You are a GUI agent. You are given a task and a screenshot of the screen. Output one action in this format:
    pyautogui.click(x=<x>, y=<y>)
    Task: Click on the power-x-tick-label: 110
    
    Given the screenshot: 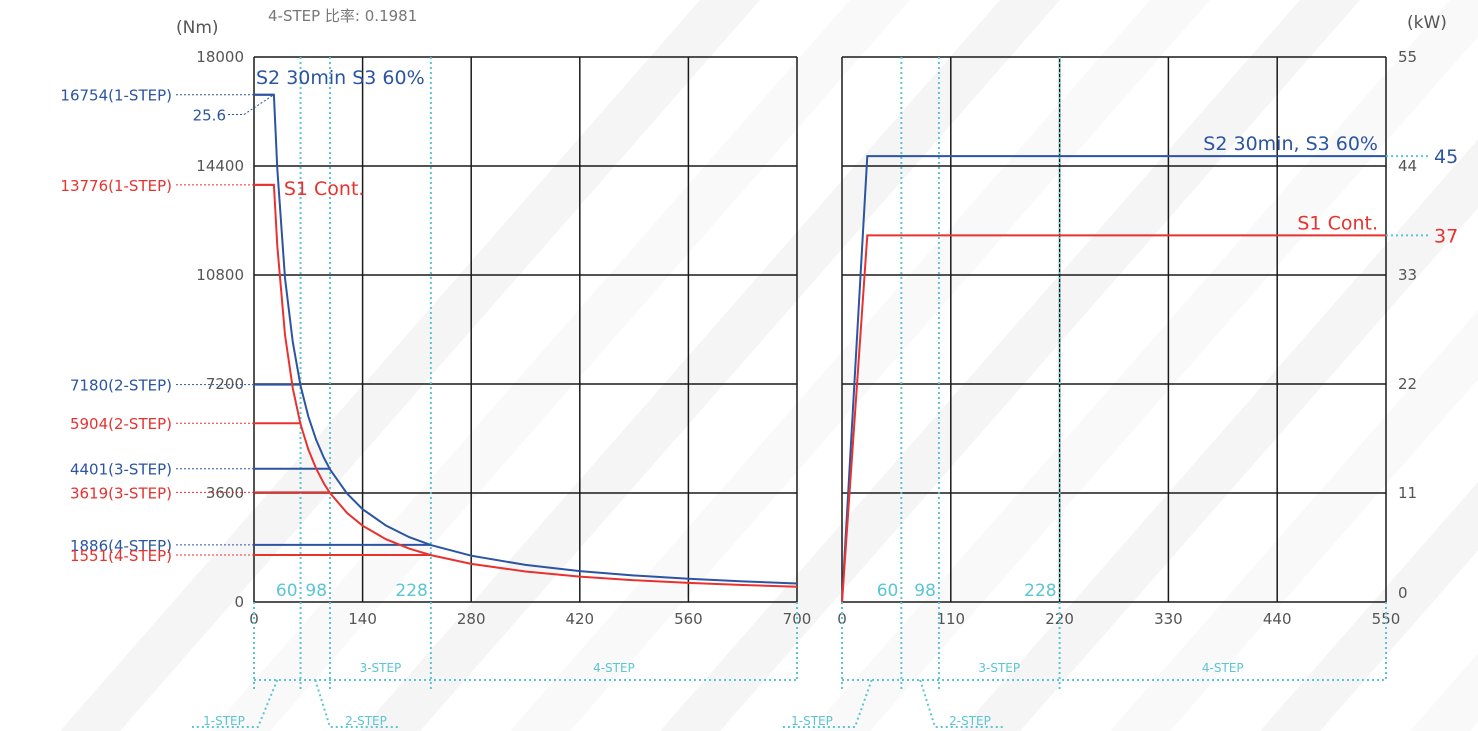 What is the action you would take?
    pyautogui.click(x=950, y=619)
    